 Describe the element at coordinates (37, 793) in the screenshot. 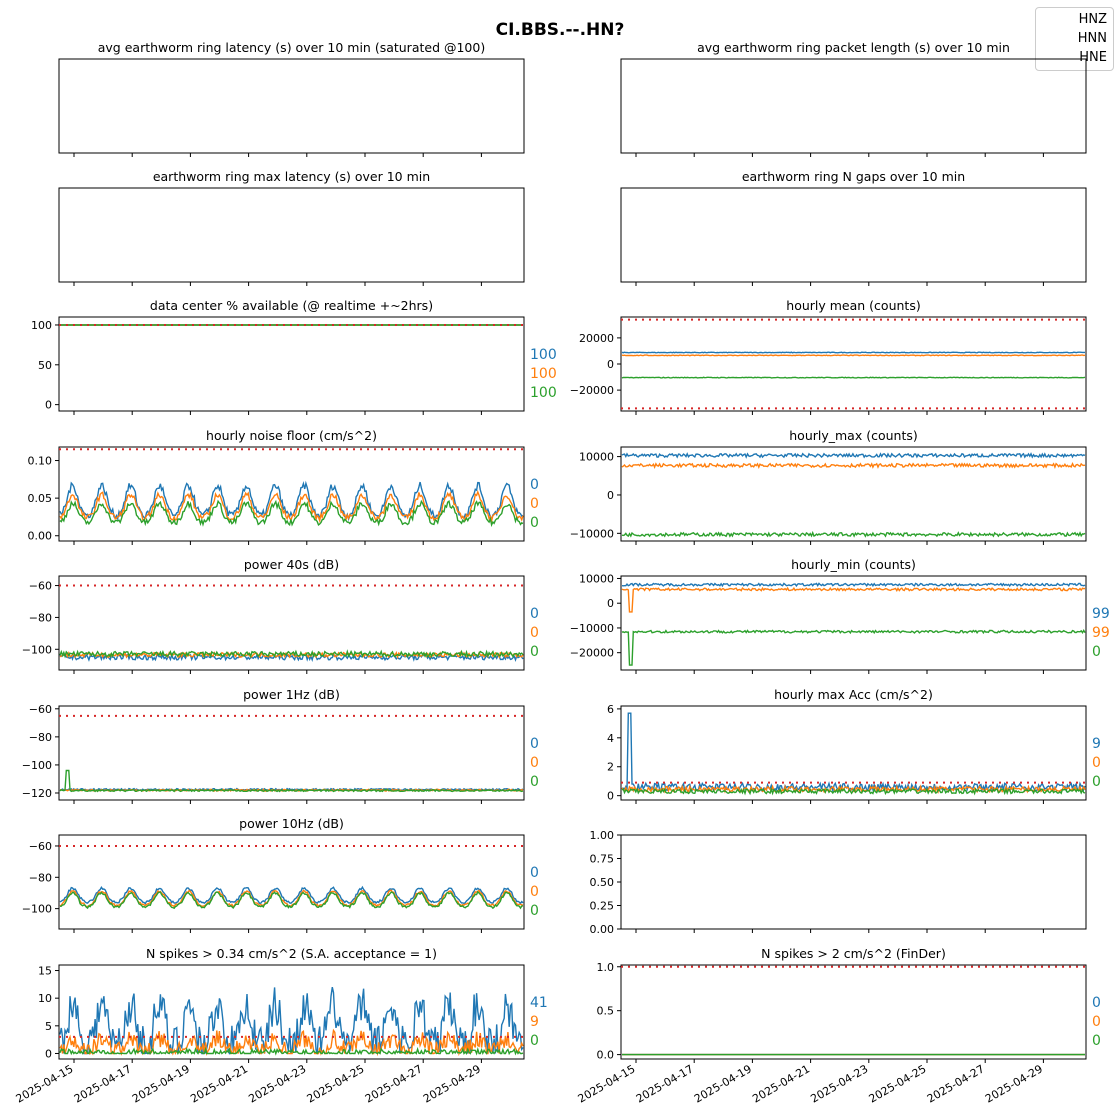

I see `p50-ytick-label: −120` at that location.